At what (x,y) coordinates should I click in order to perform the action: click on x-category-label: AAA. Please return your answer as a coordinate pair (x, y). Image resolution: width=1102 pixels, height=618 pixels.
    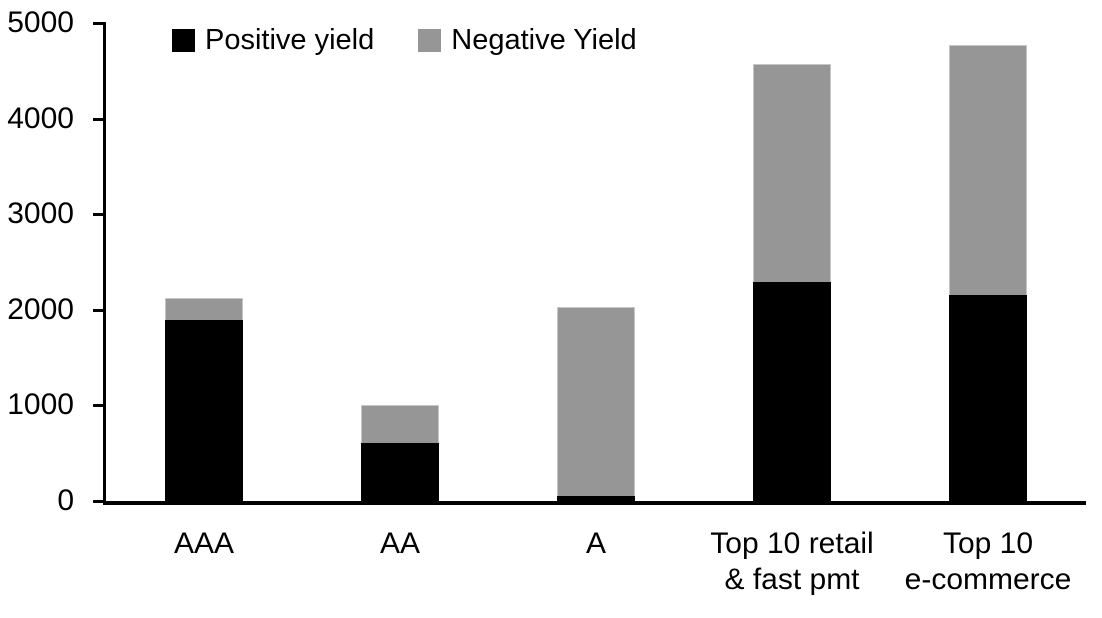
    Looking at the image, I should click on (204, 543).